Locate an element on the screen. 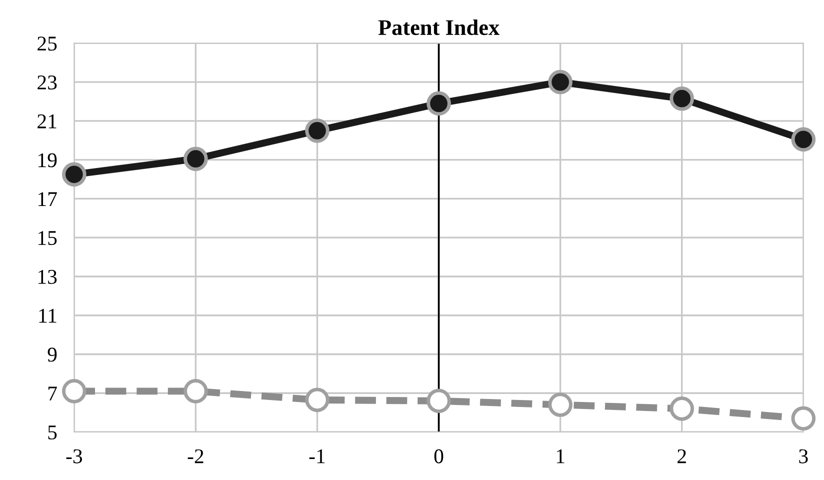  y-tick-label: 21 is located at coordinates (47, 121).